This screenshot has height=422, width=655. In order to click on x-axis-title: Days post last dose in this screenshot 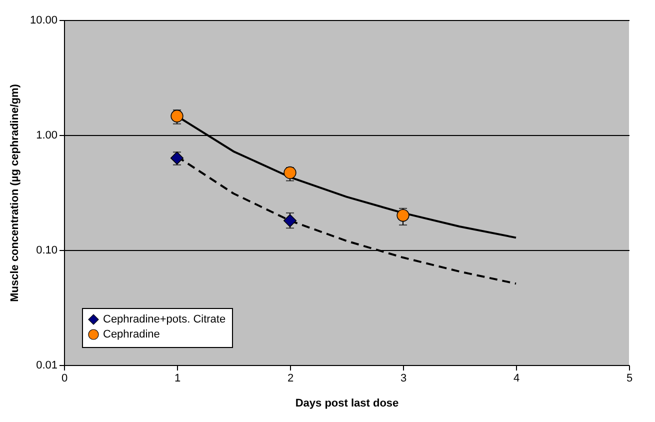, I will do `click(347, 404)`.